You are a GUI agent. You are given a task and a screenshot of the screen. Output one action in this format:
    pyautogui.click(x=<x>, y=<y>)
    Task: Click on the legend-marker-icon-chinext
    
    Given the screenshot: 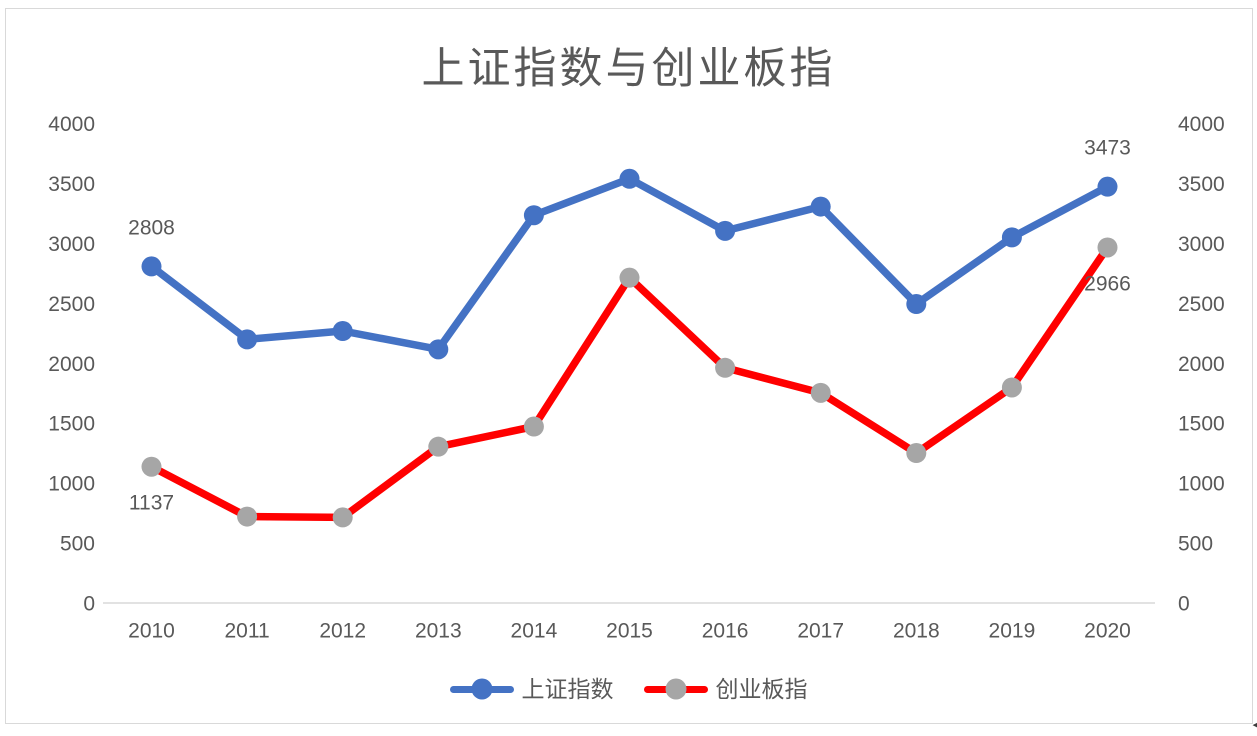 What is the action you would take?
    pyautogui.click(x=675, y=689)
    